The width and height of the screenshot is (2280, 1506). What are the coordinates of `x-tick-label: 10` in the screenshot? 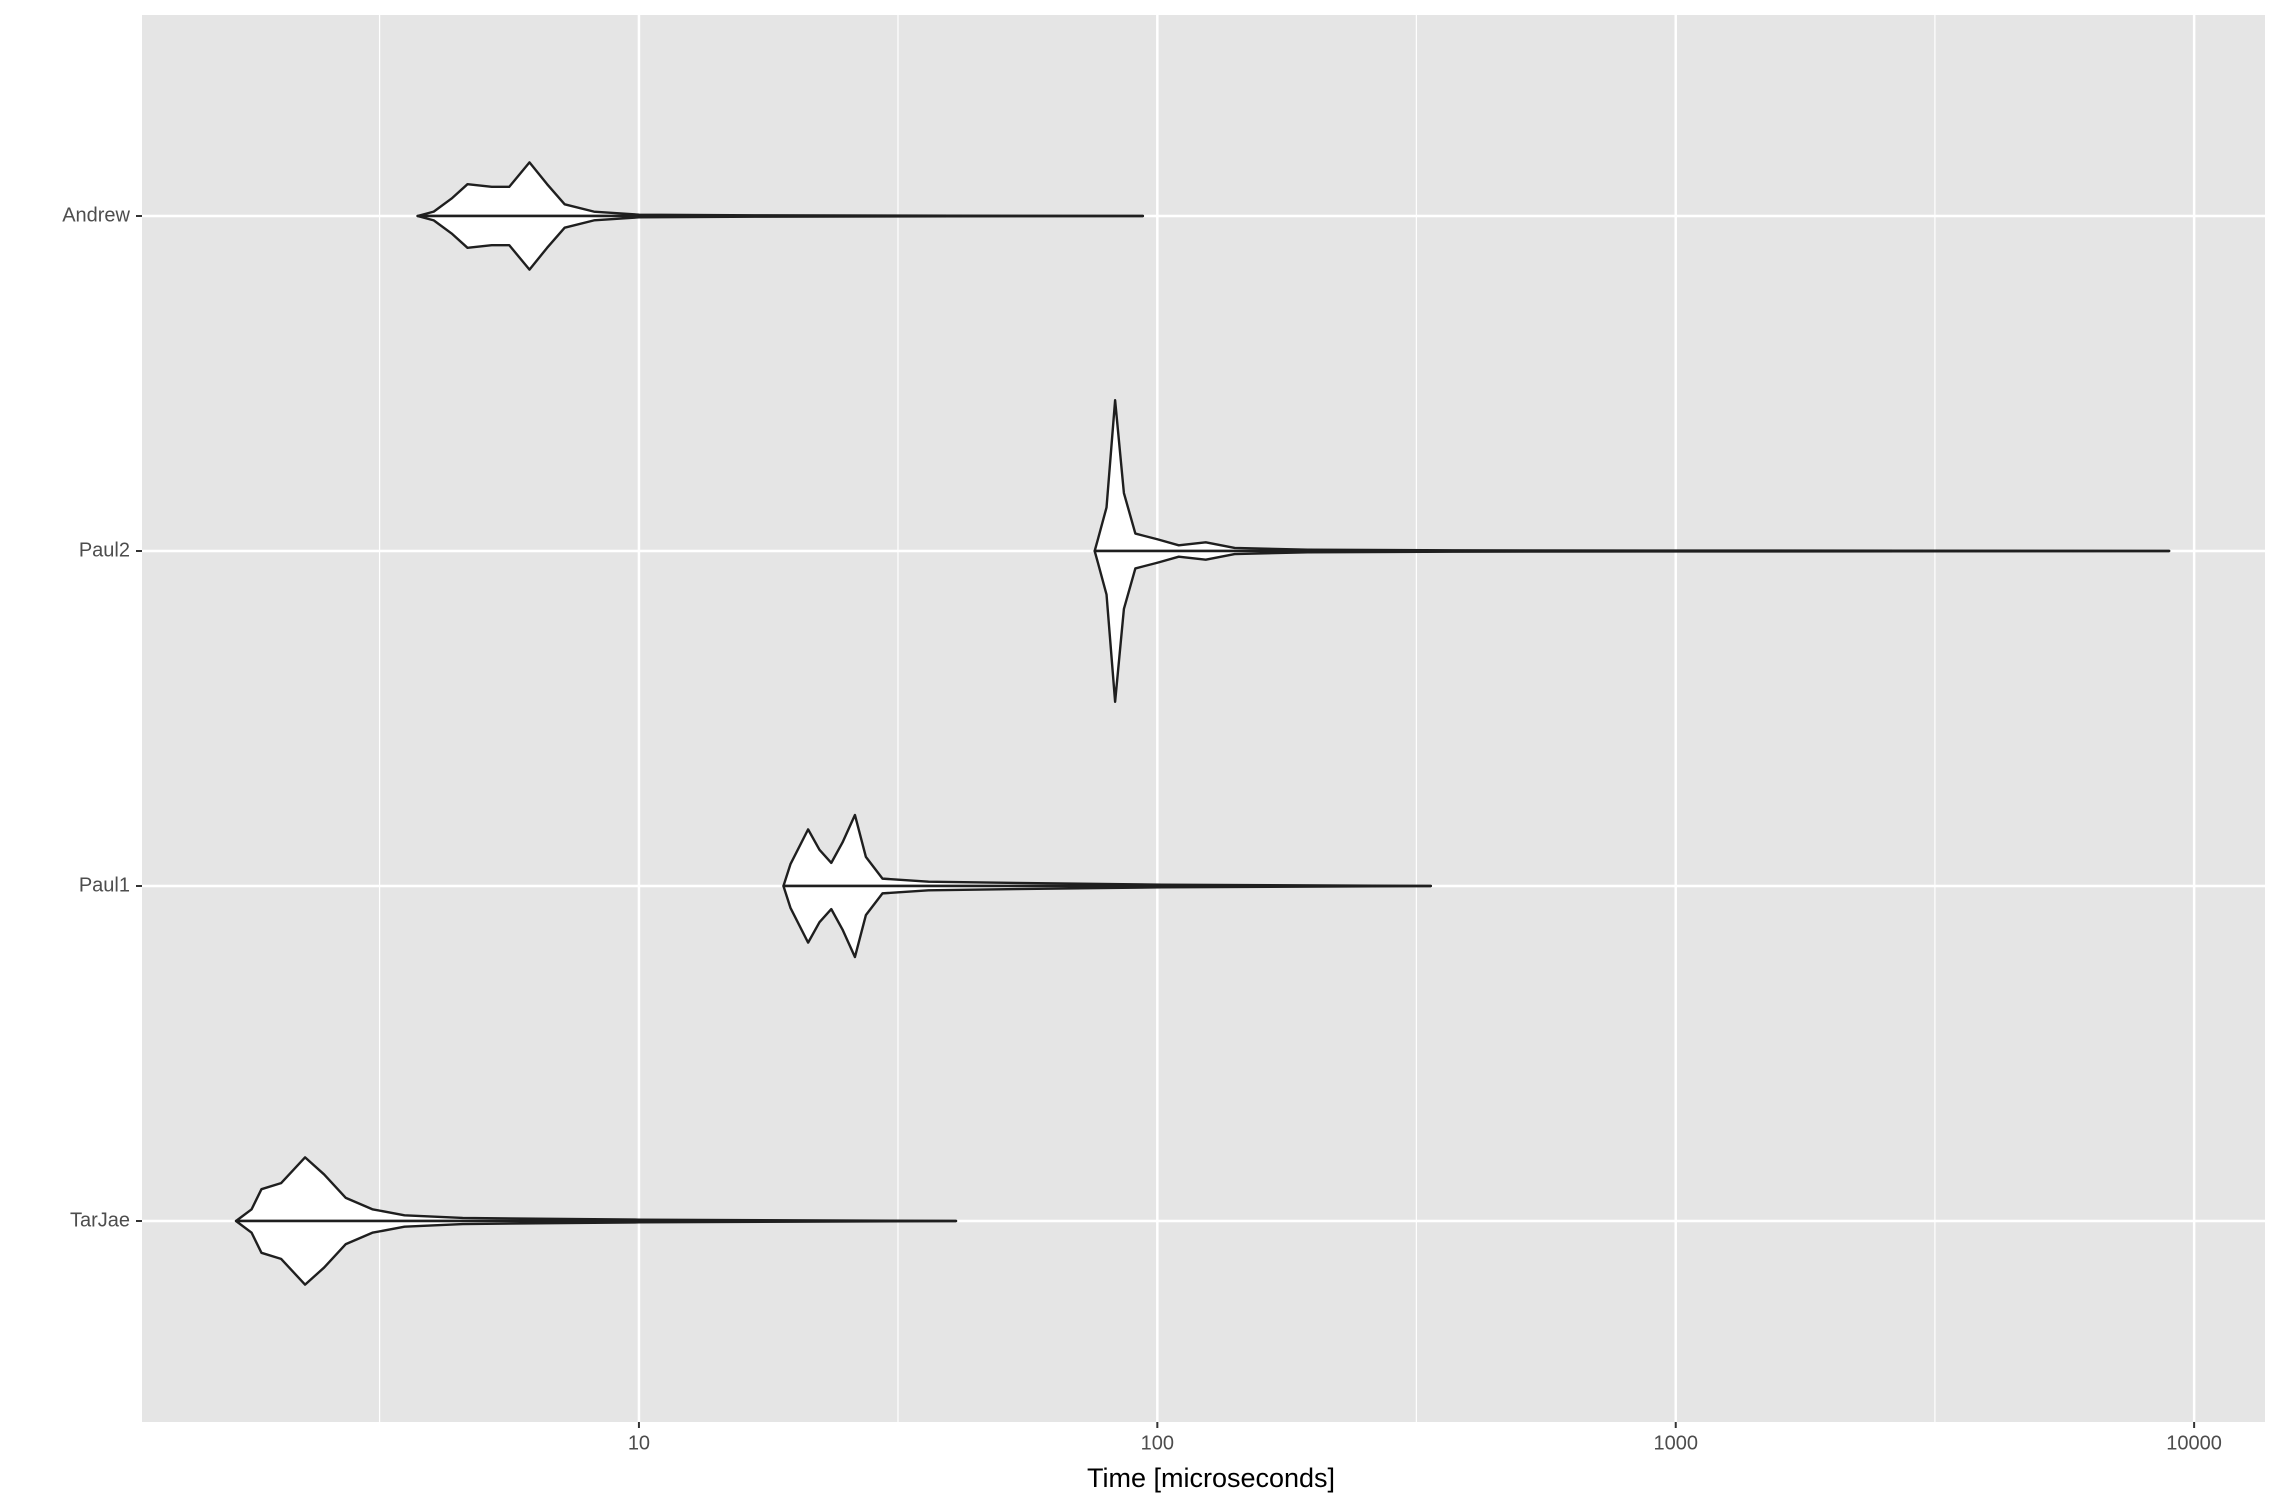 It's located at (639, 1443).